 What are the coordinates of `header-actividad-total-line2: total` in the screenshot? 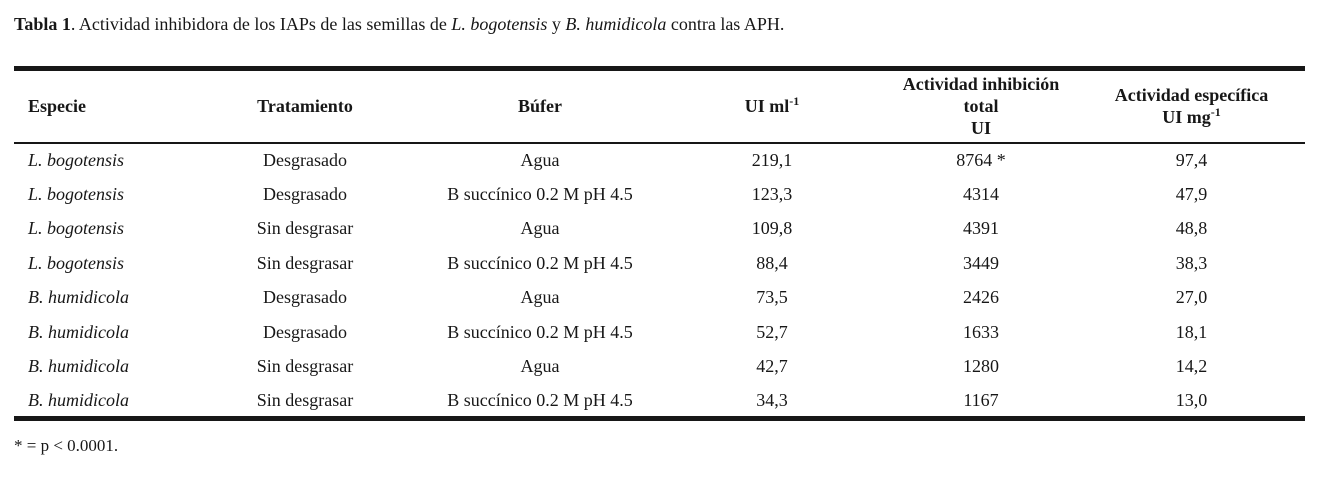 It's located at (981, 106).